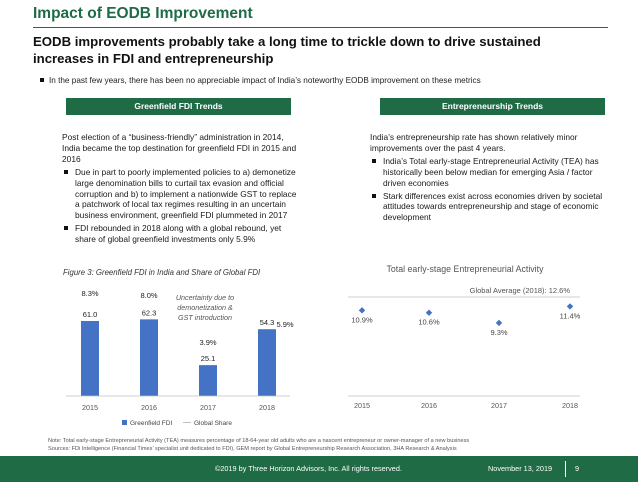  Describe the element at coordinates (149, 312) in the screenshot. I see `fdi-value-label: 62.3` at that location.